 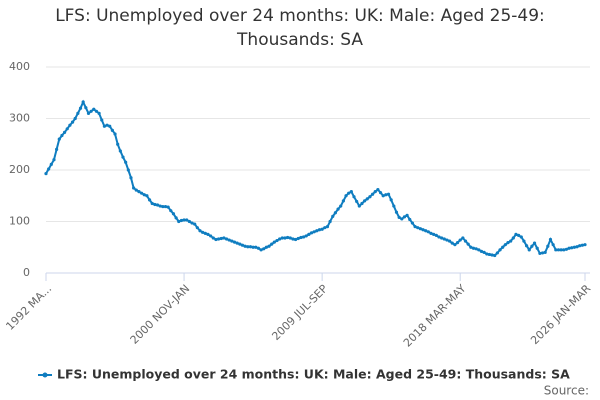 What do you see at coordinates (160, 314) in the screenshot?
I see `x-tick-label: 2000 NOV-JAN` at bounding box center [160, 314].